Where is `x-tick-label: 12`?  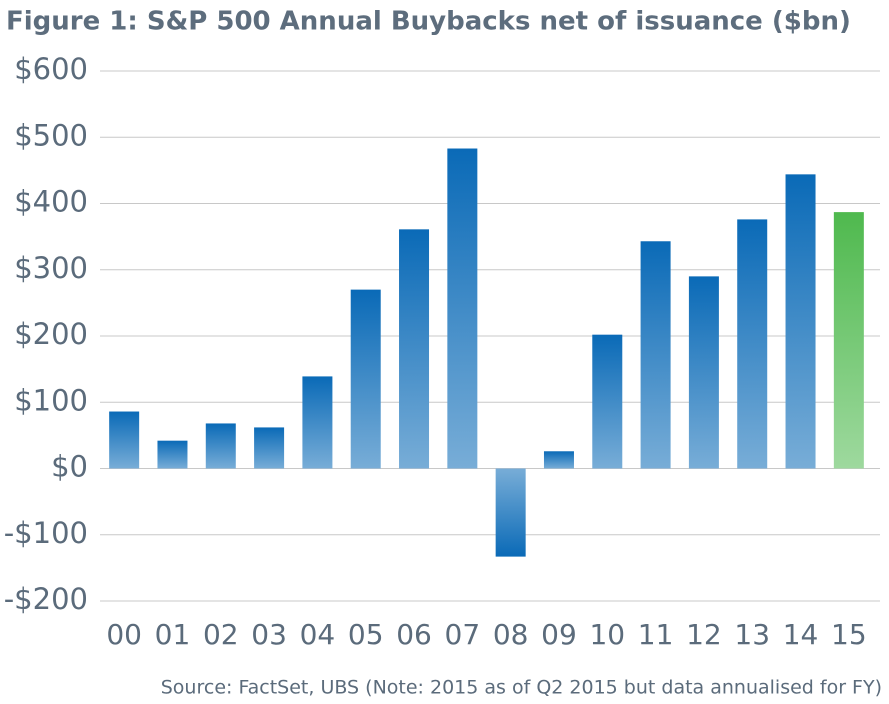
x-tick-label: 12 is located at coordinates (704, 634).